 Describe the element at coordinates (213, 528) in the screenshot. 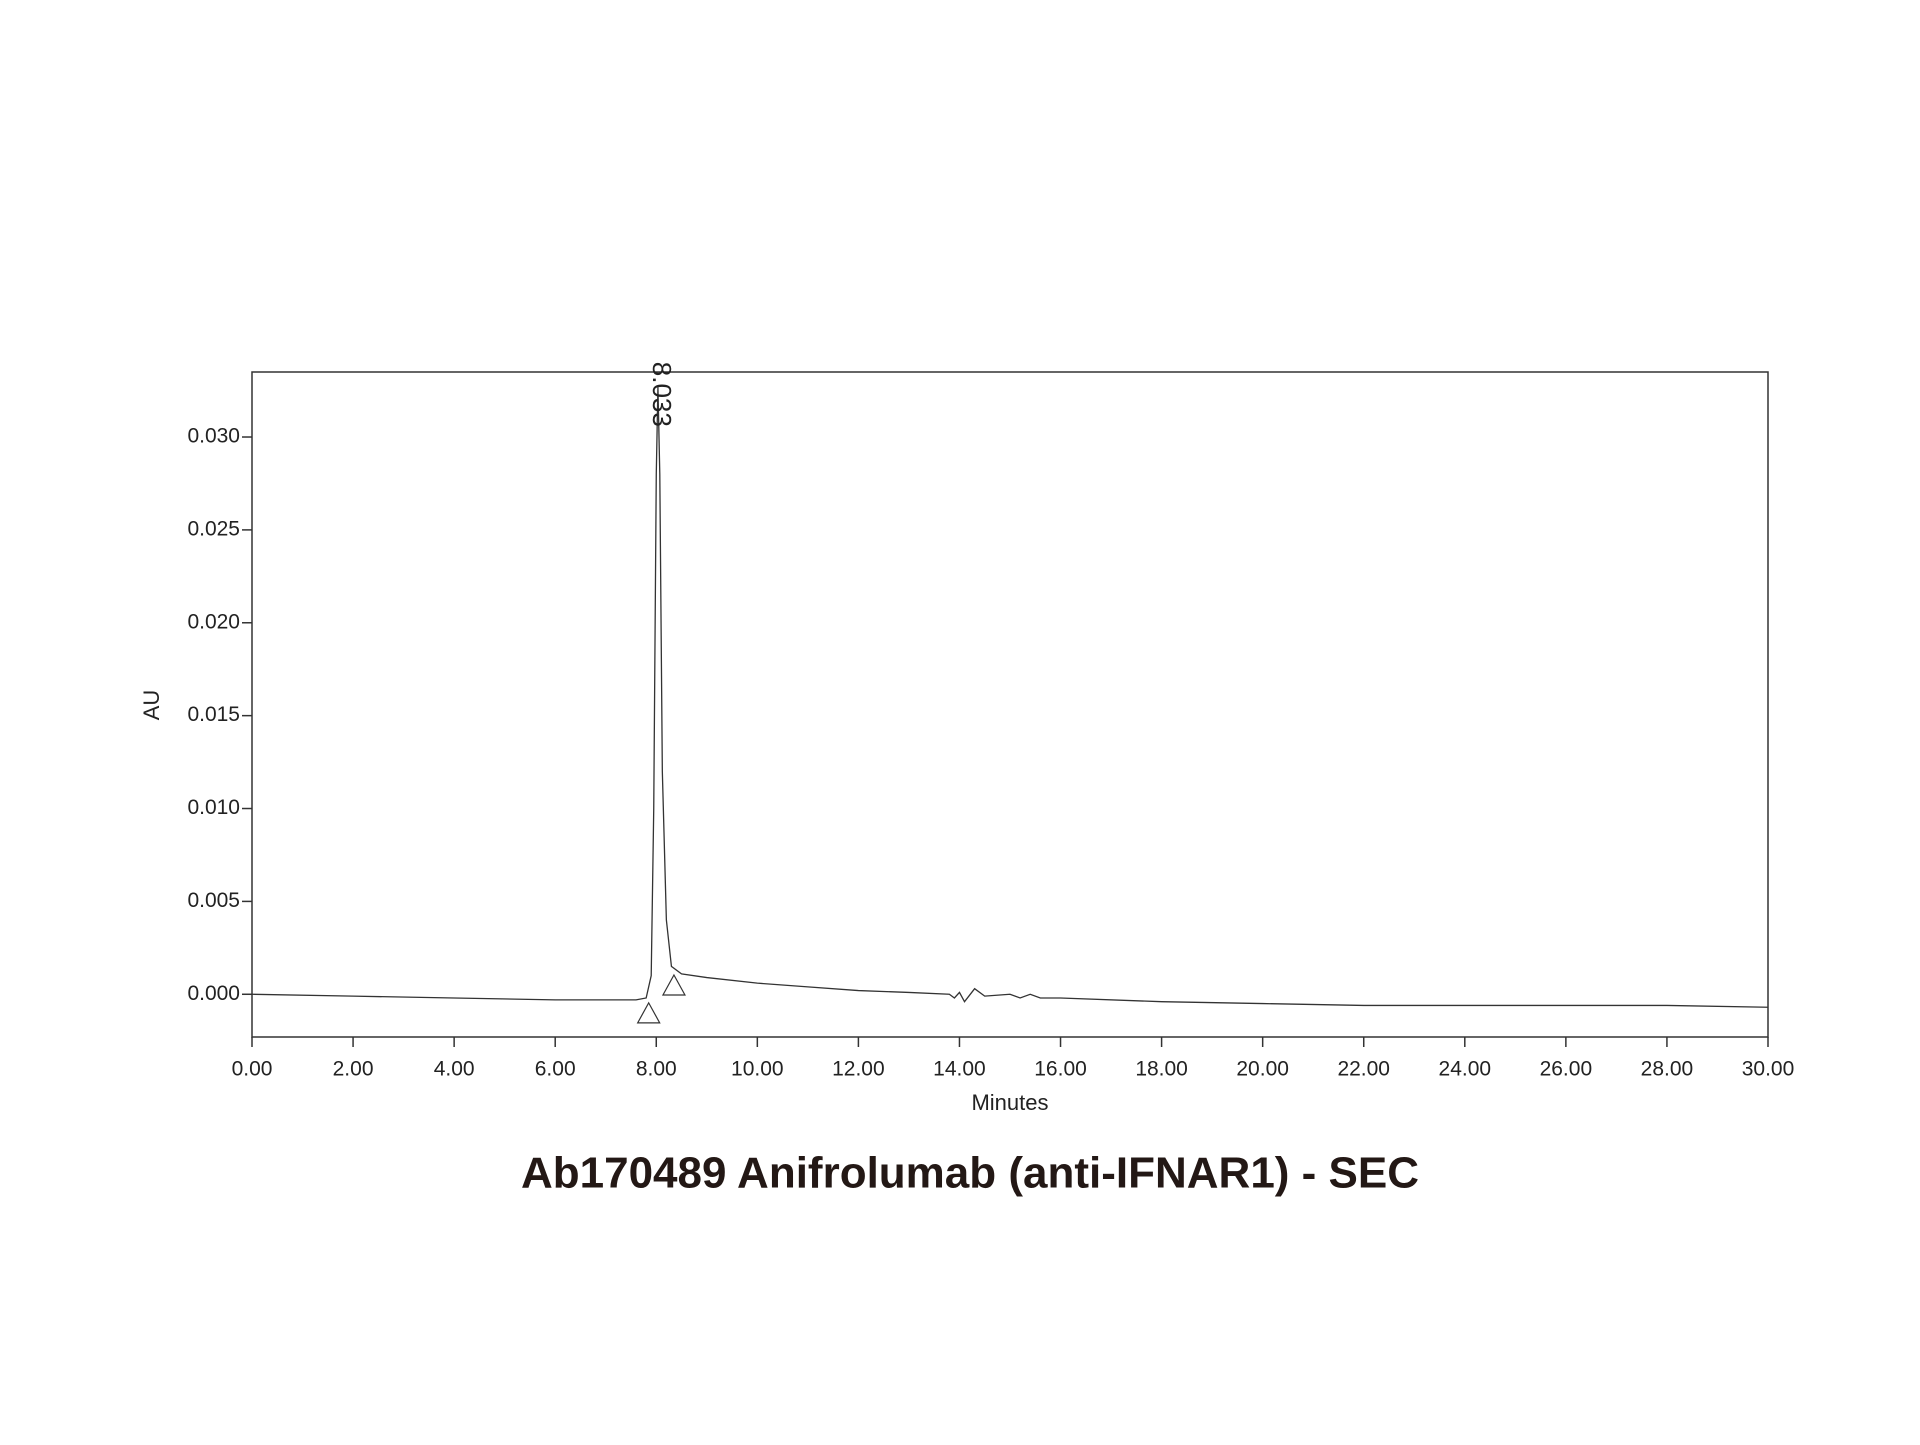

I see `y-tick-label: 0.025` at that location.